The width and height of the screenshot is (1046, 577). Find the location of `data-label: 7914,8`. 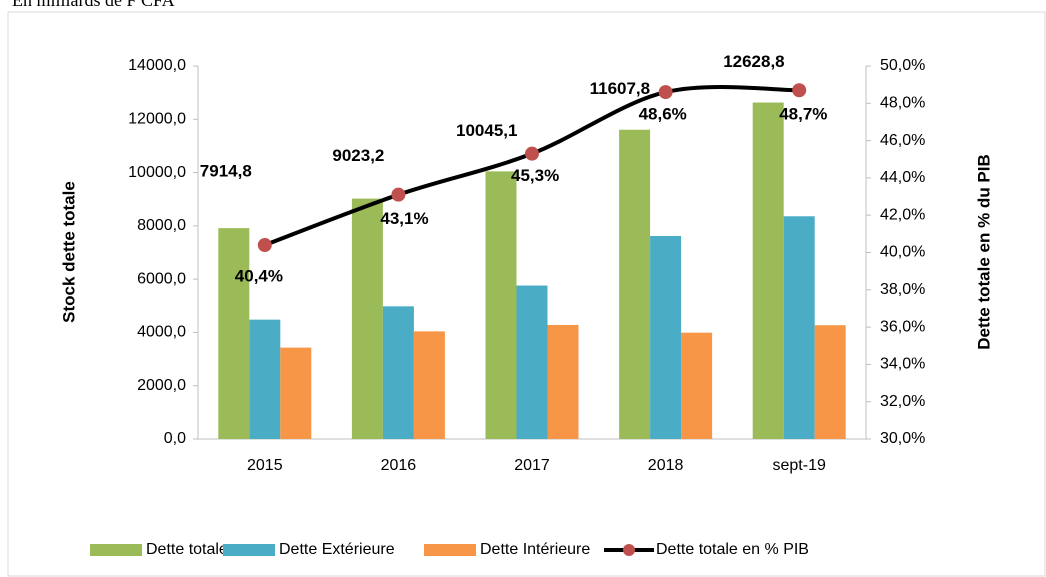

data-label: 7914,8 is located at coordinates (226, 171).